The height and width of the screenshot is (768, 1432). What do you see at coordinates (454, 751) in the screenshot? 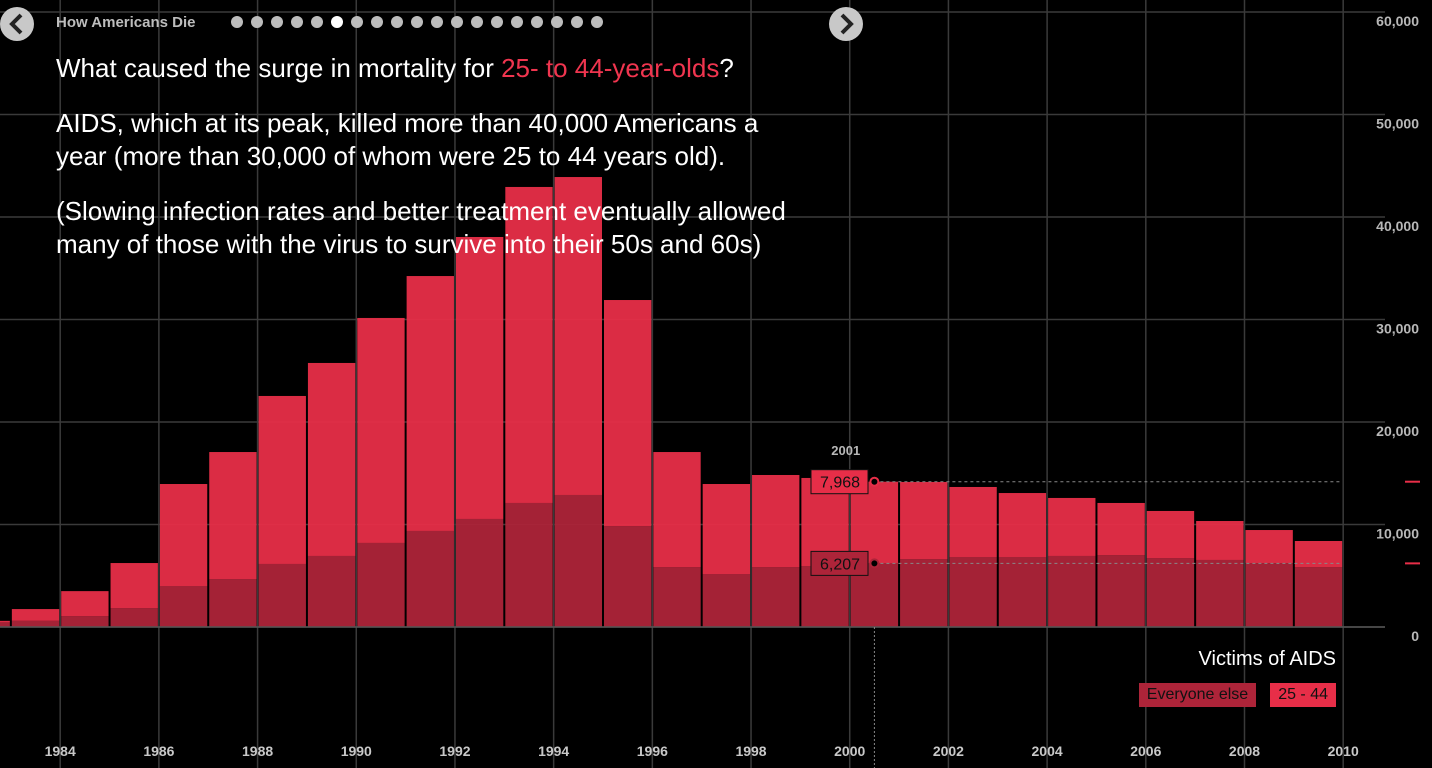
I see `x-tick-label: 1992` at bounding box center [454, 751].